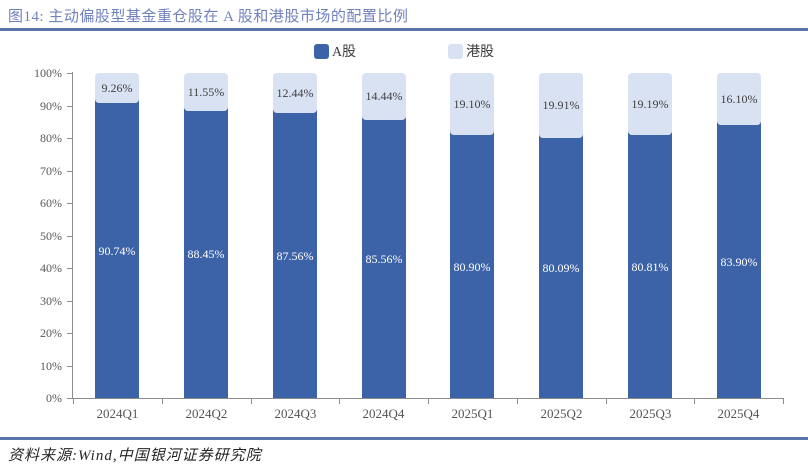 The width and height of the screenshot is (808, 469). Describe the element at coordinates (51, 203) in the screenshot. I see `y-axis-label: 60%` at that location.